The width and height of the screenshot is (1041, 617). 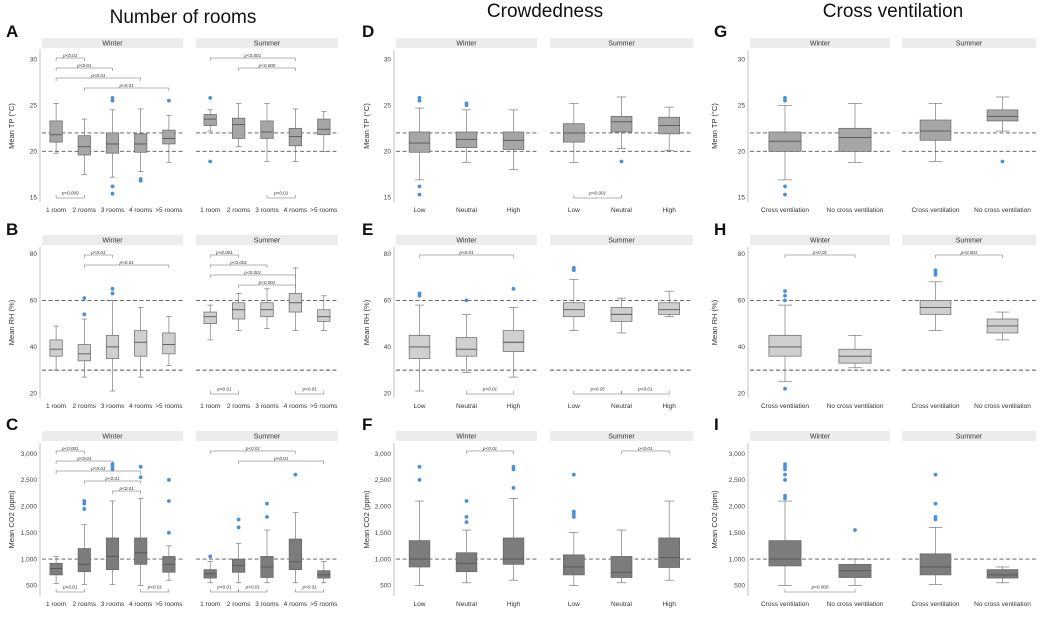 I want to click on facet-strip-label: Summer, so click(x=621, y=44).